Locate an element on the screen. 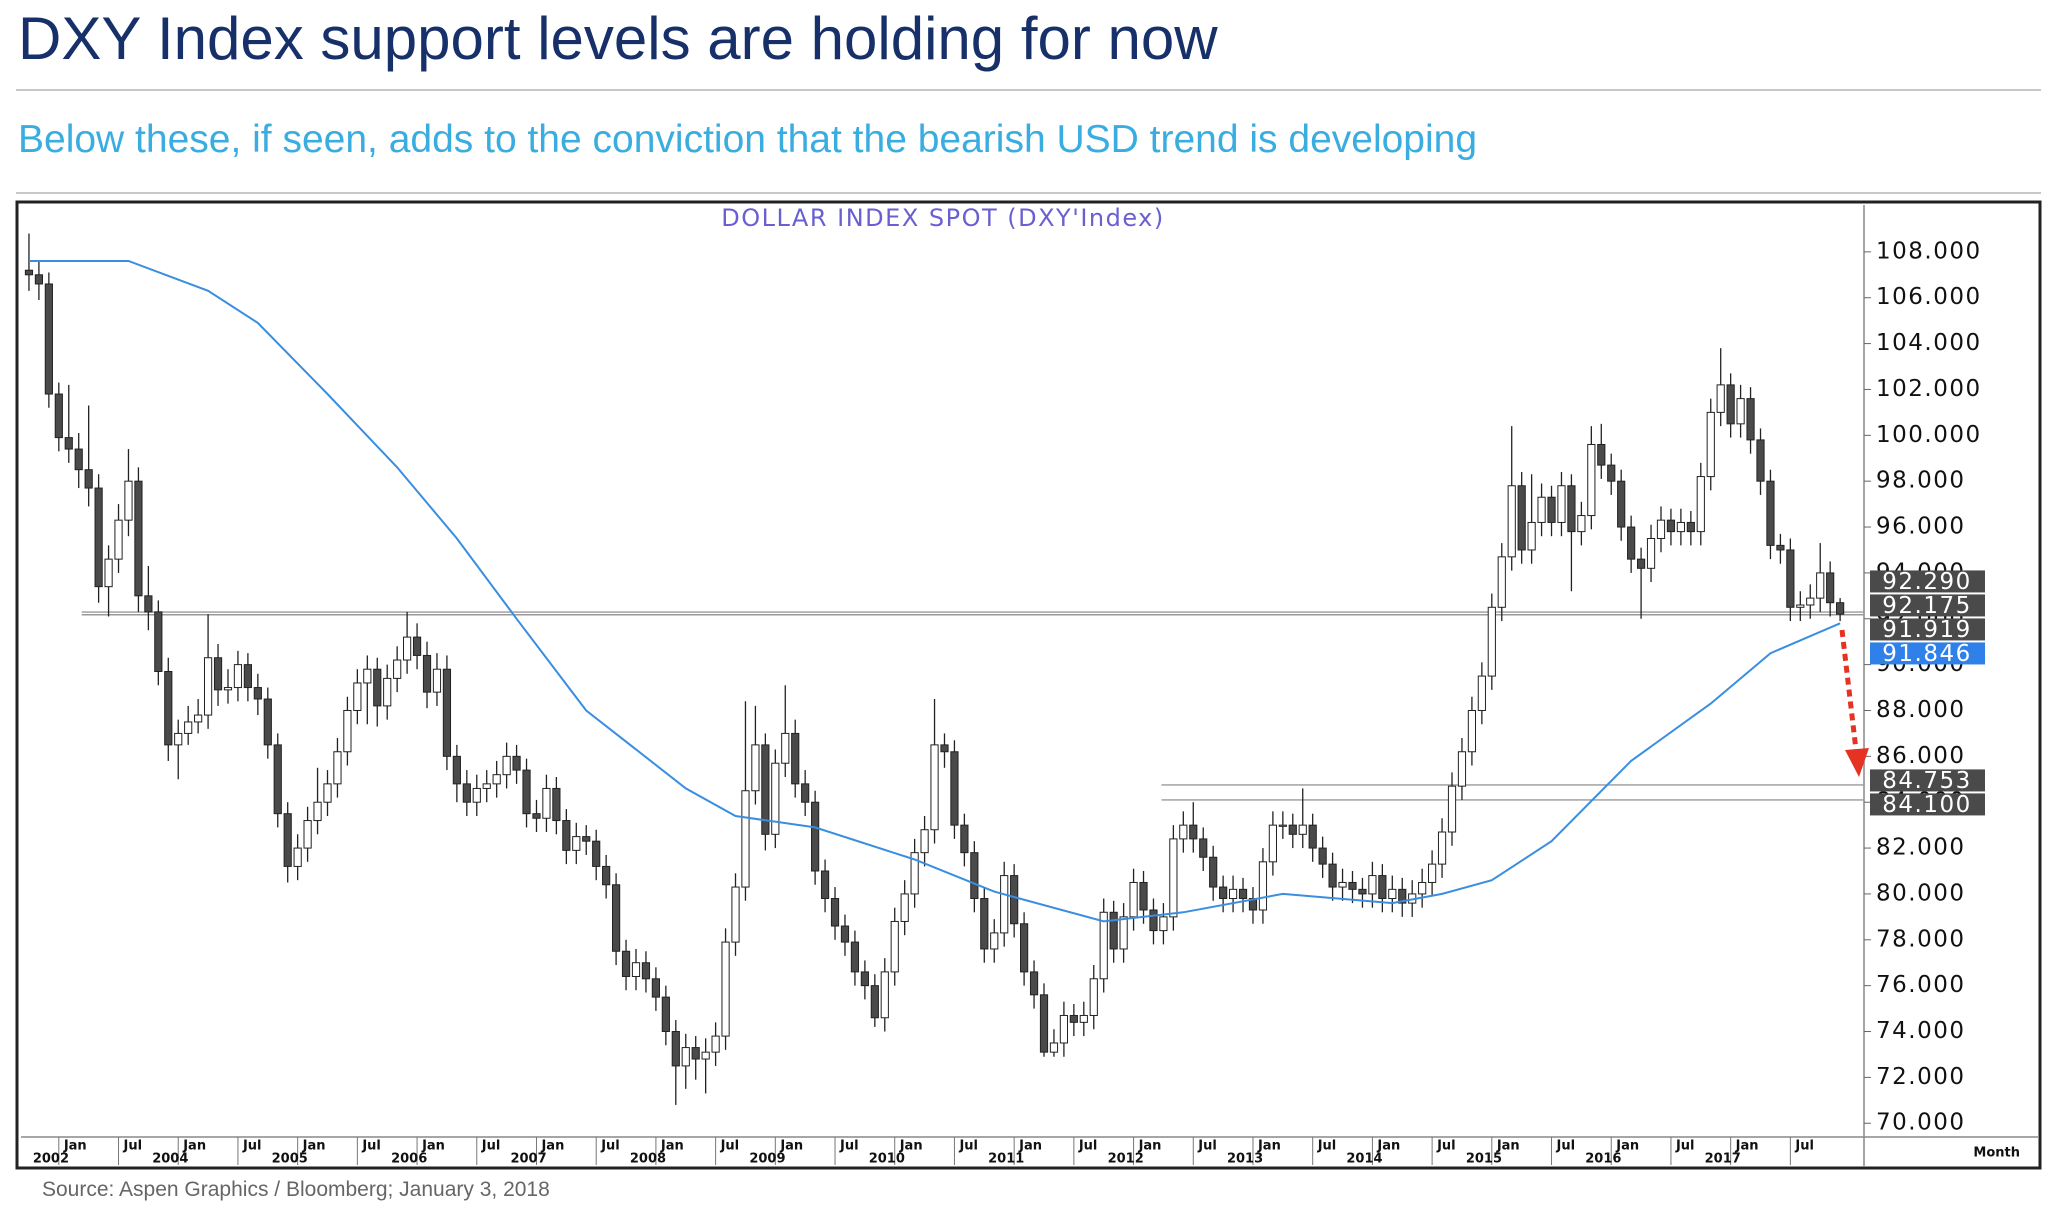 This screenshot has width=2048, height=1210. y-tick-label: 106.000 is located at coordinates (1929, 297).